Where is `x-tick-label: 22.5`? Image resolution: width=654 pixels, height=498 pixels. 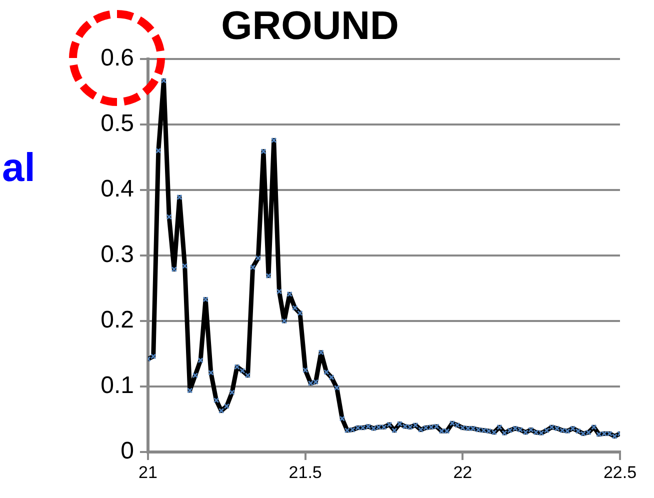
x-tick-label: 22.5 is located at coordinates (620, 472).